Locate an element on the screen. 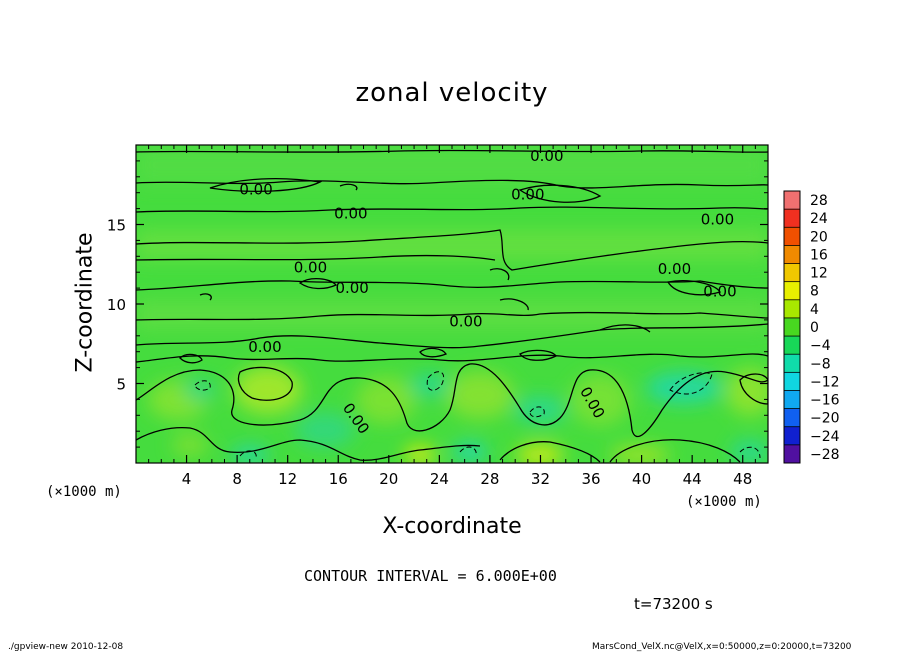 The width and height of the screenshot is (904, 654). time-label: t=73200 s is located at coordinates (673, 604).